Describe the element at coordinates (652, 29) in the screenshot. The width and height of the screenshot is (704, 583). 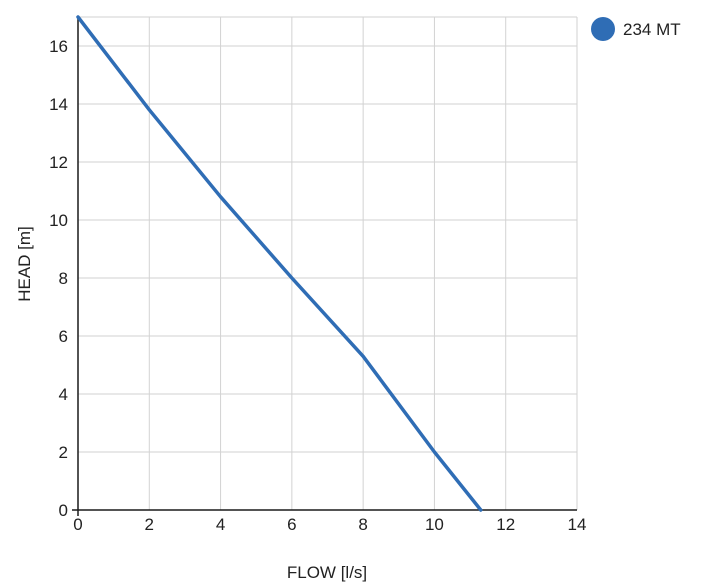
I see `legend-label-234-mt: 234 MT` at that location.